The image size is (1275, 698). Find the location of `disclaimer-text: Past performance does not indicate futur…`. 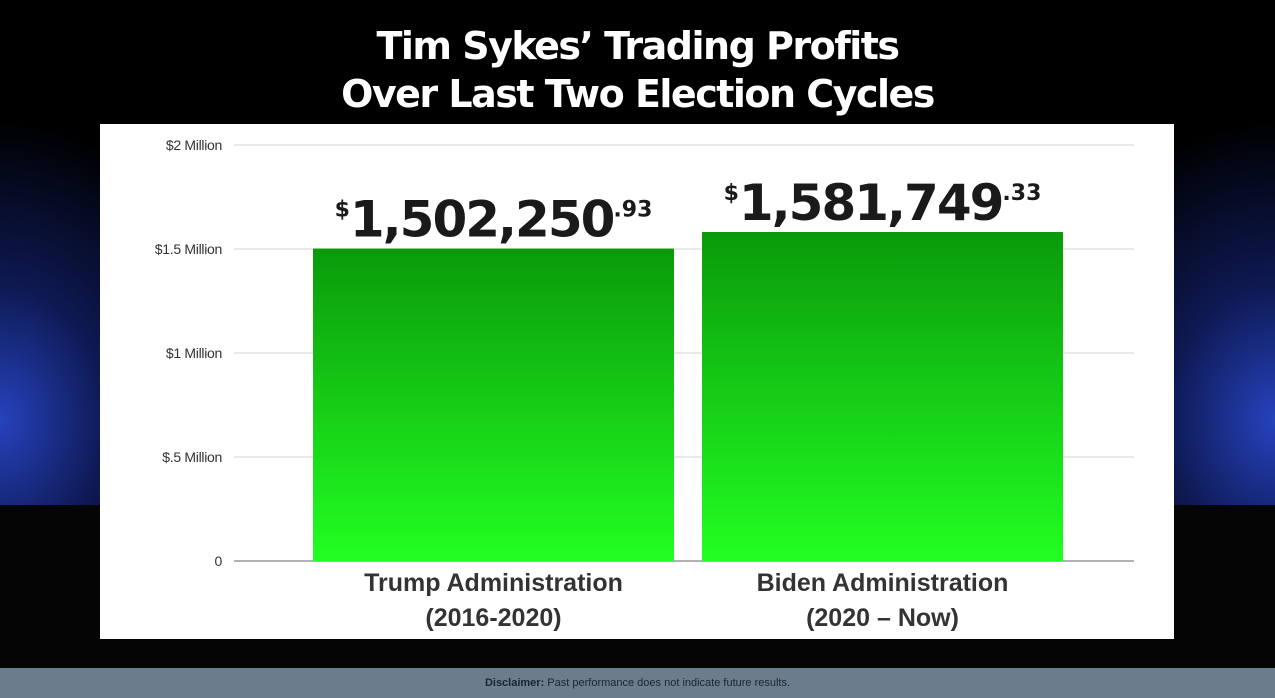

disclaimer-text: Past performance does not indicate futur… is located at coordinates (667, 683).